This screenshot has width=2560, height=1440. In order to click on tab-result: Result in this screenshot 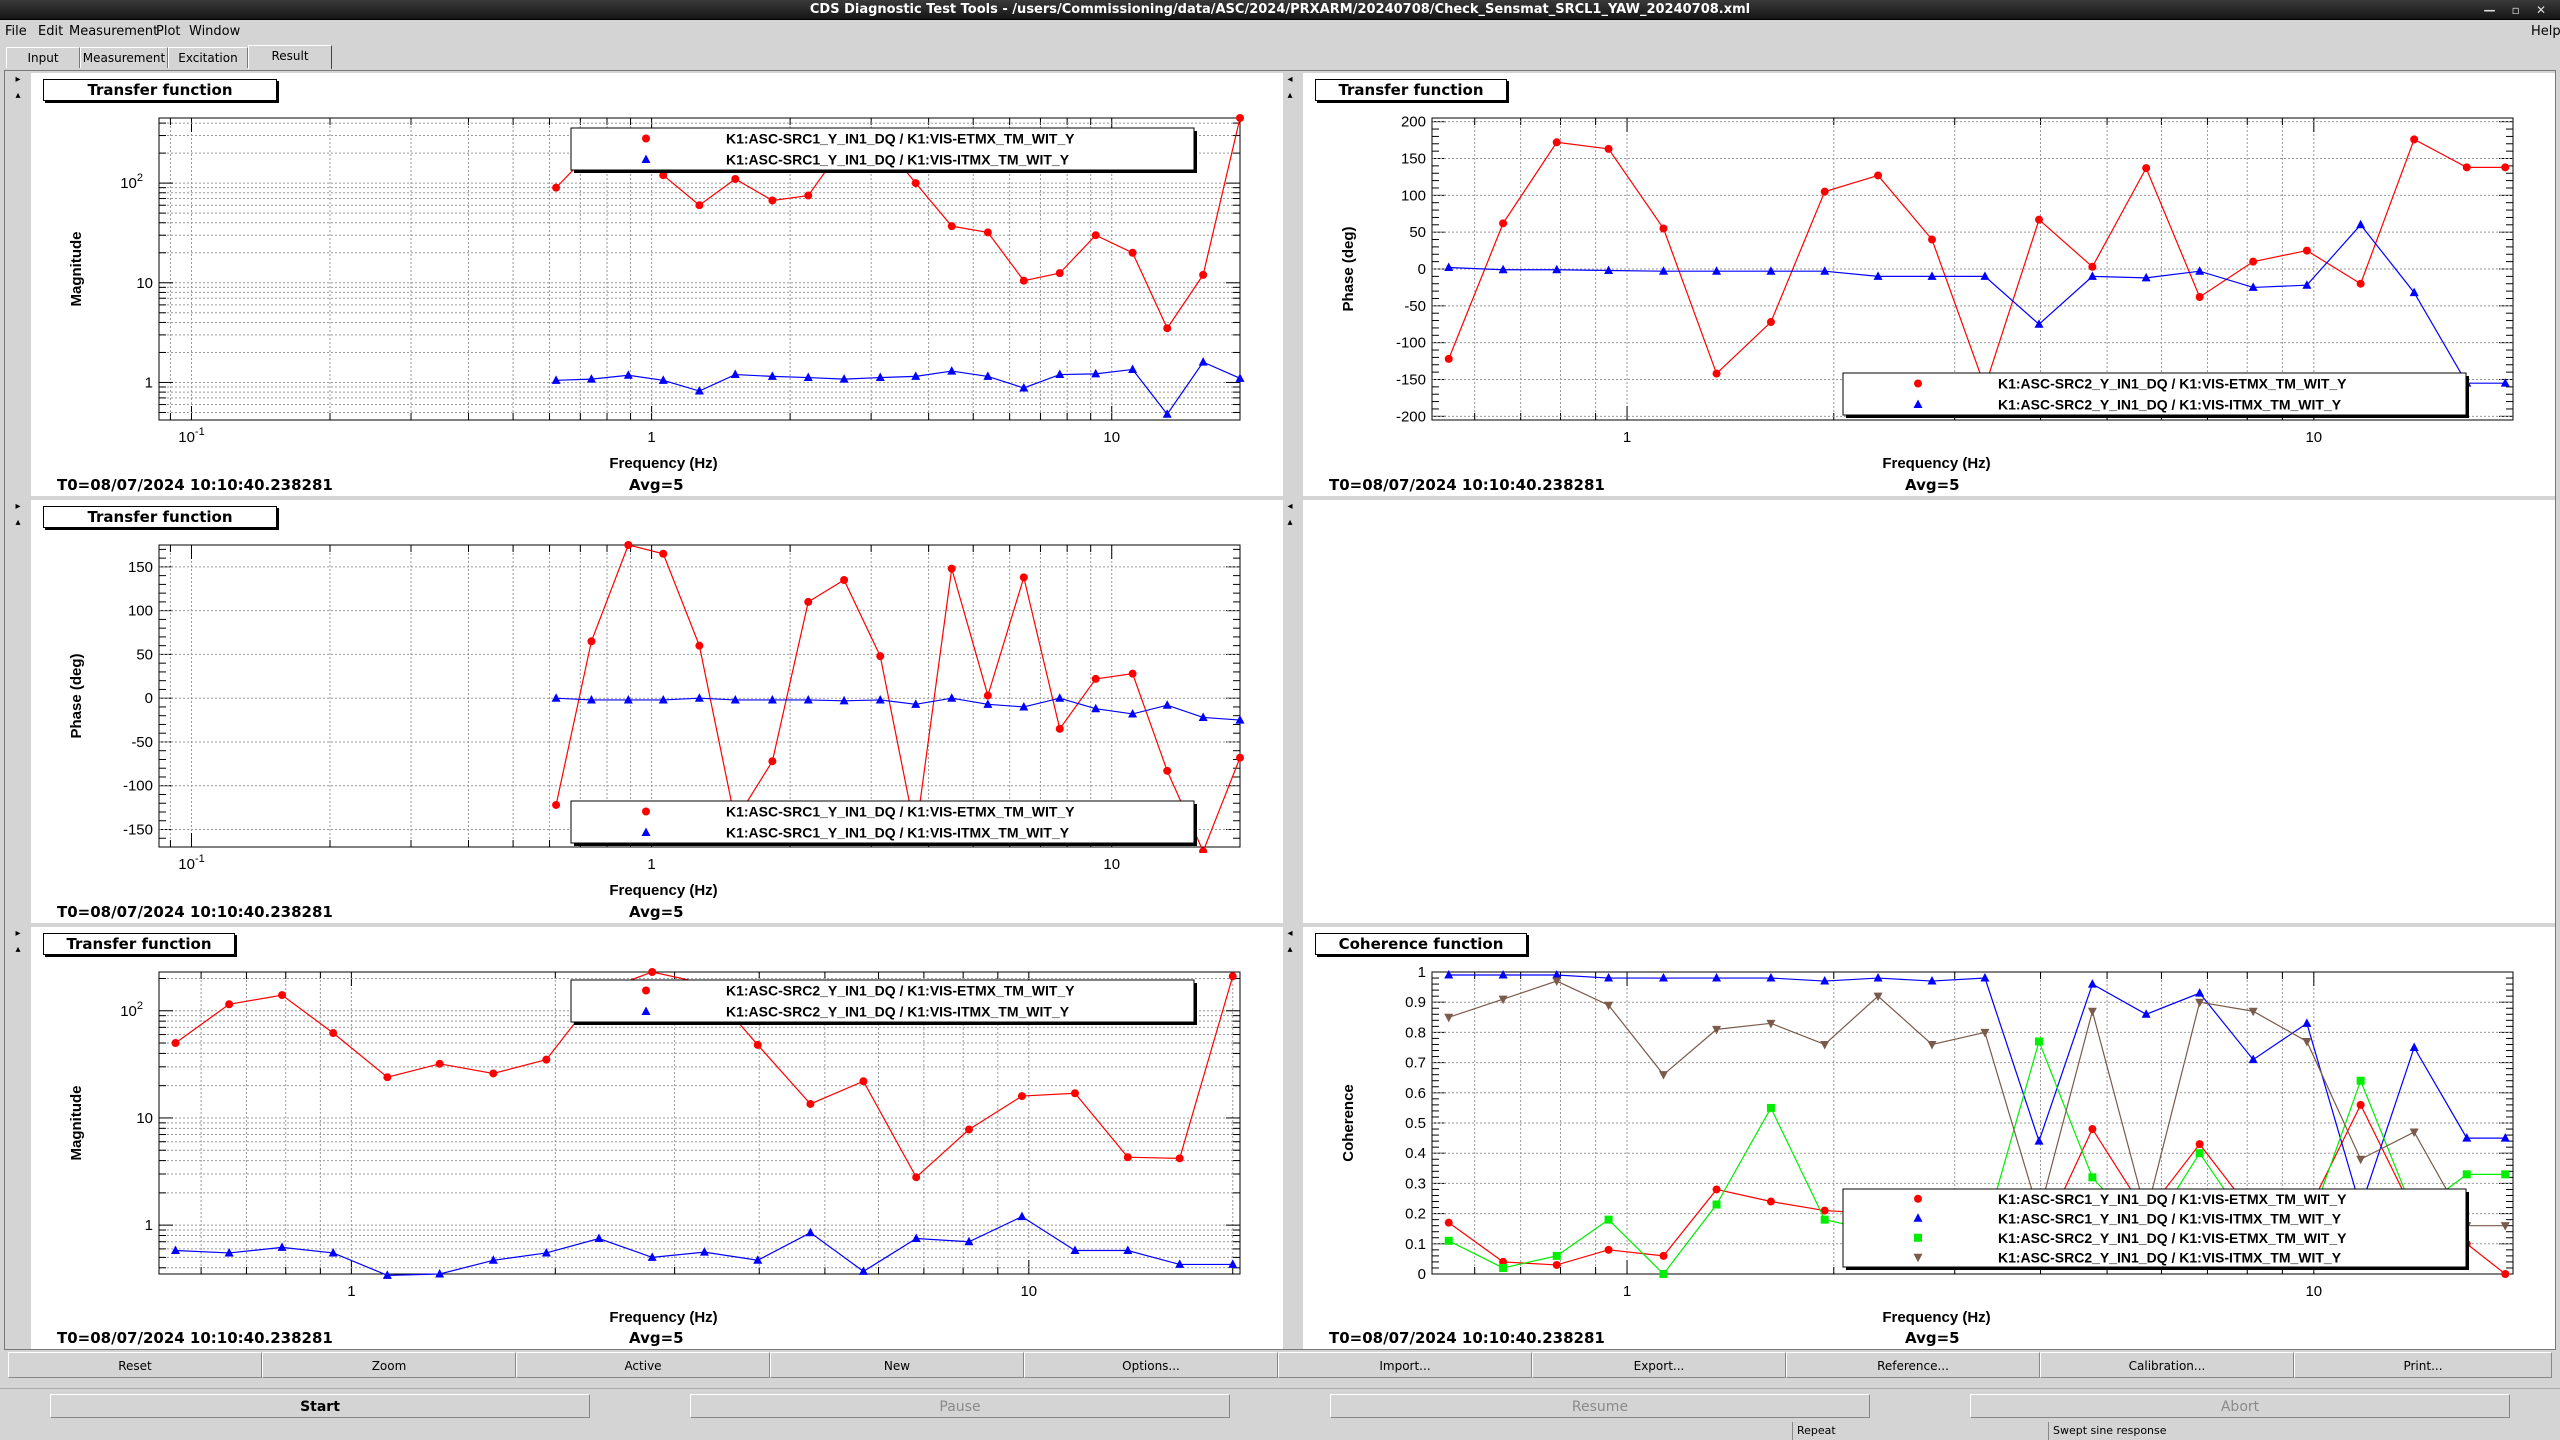, I will do `click(290, 57)`.